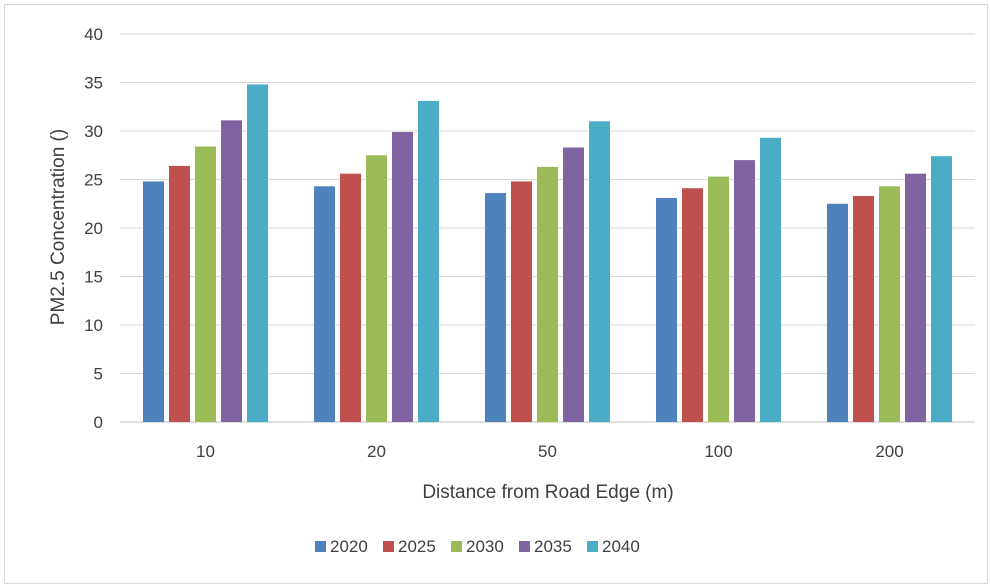  I want to click on y-tick-label: 25, so click(93, 180).